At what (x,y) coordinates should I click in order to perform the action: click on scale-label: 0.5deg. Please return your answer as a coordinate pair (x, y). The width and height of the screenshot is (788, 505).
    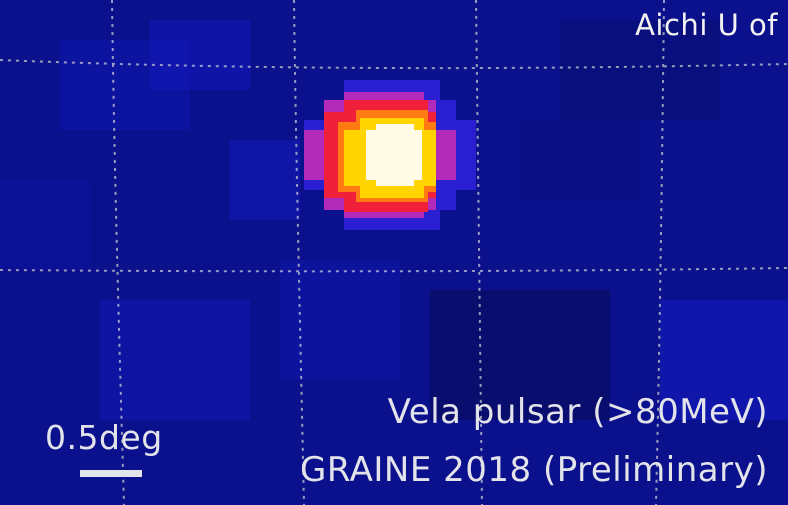
    Looking at the image, I should click on (104, 437).